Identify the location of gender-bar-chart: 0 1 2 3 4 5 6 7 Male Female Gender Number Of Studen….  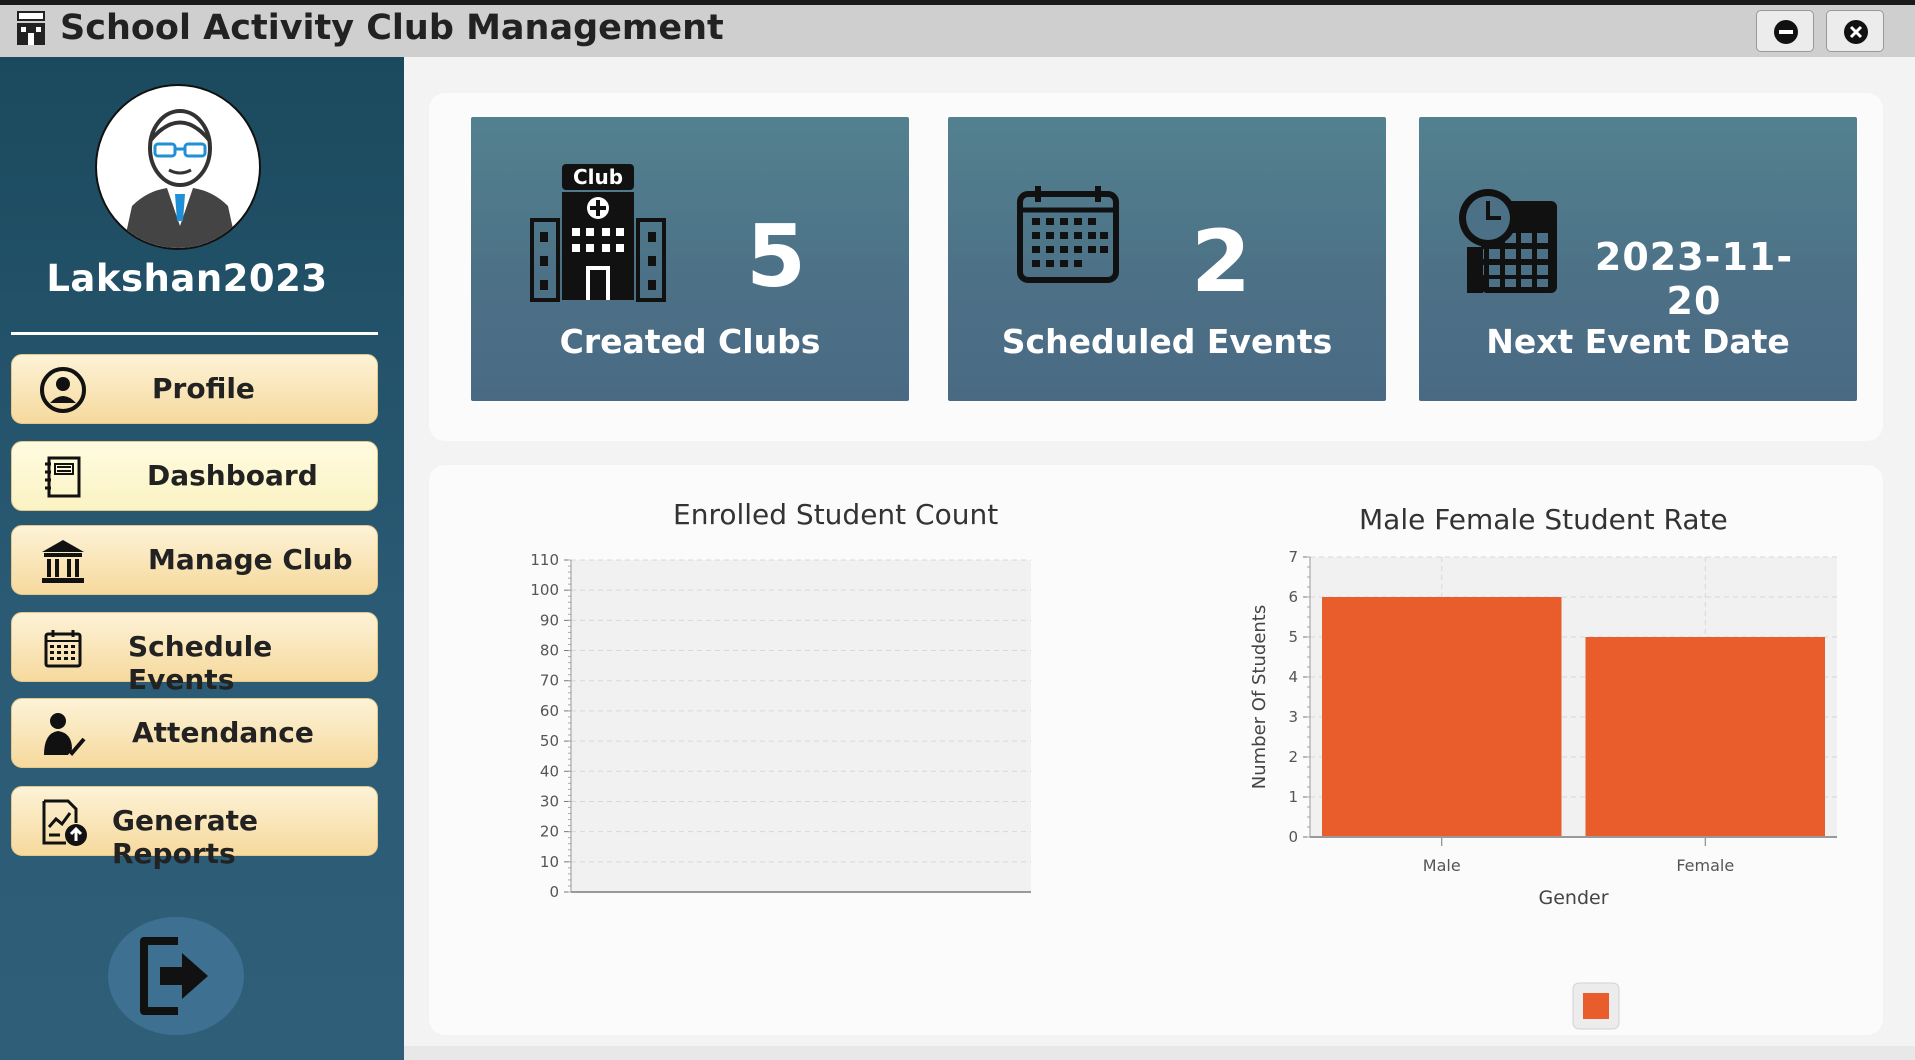
(1543, 789).